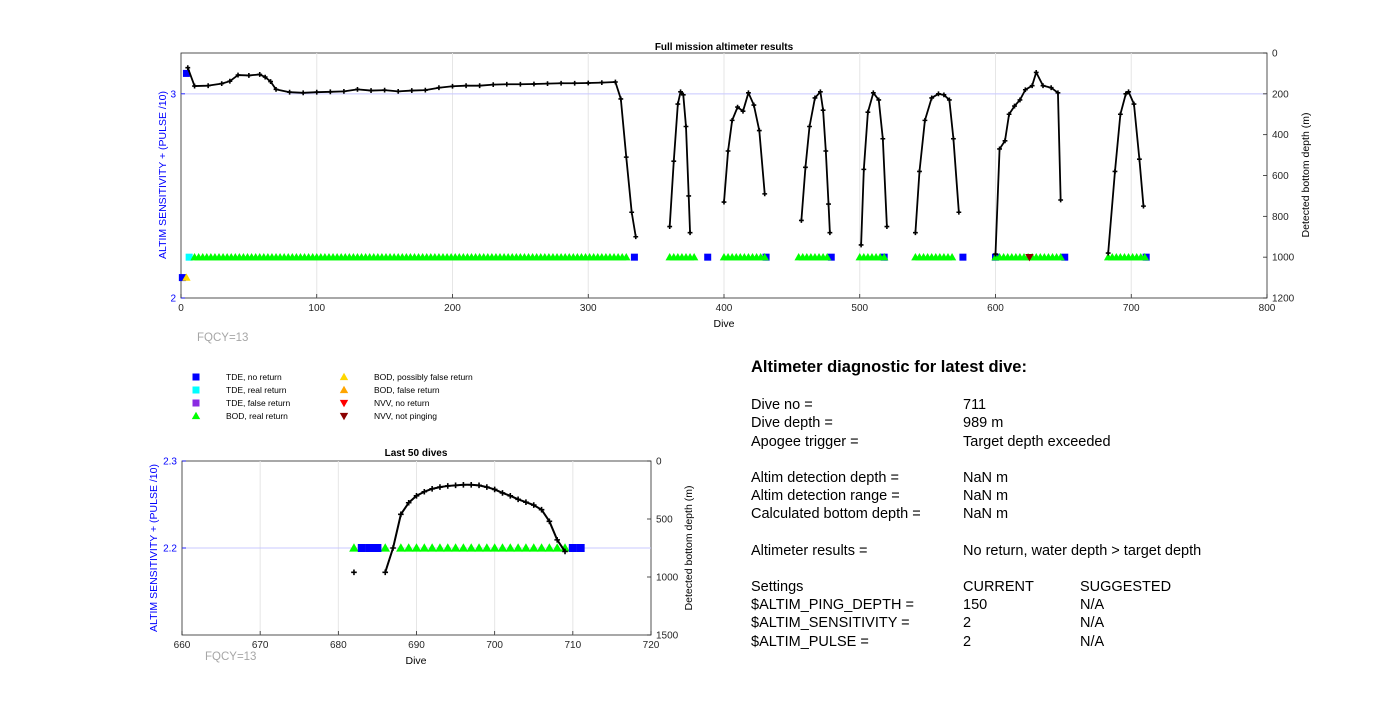  I want to click on x-tick-label: 500, so click(859, 308).